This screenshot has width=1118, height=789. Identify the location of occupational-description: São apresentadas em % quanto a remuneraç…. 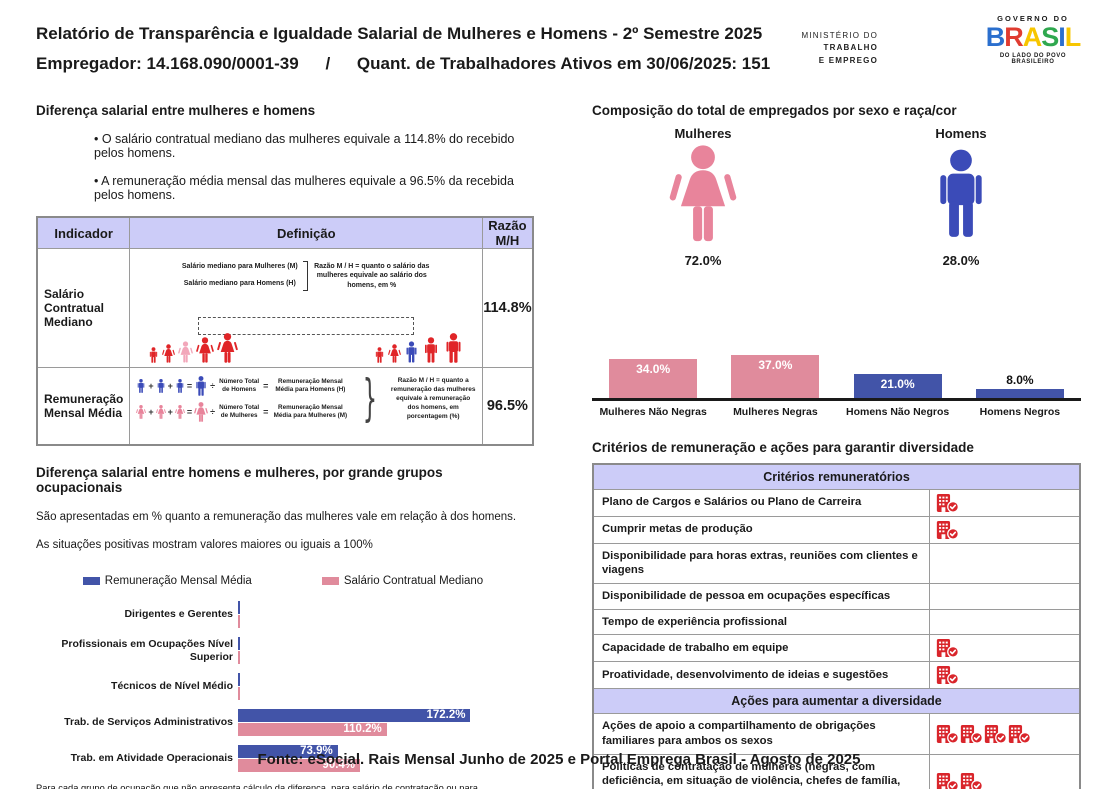
(276, 531).